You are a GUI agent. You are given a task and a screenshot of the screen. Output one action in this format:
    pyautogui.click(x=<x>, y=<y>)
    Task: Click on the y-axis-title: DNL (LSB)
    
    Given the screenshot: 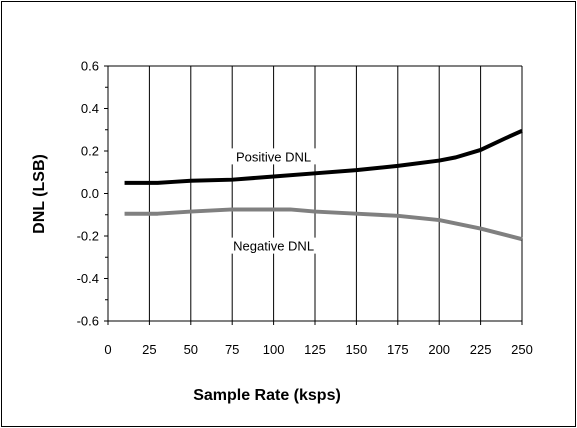 What is the action you would take?
    pyautogui.click(x=39, y=194)
    